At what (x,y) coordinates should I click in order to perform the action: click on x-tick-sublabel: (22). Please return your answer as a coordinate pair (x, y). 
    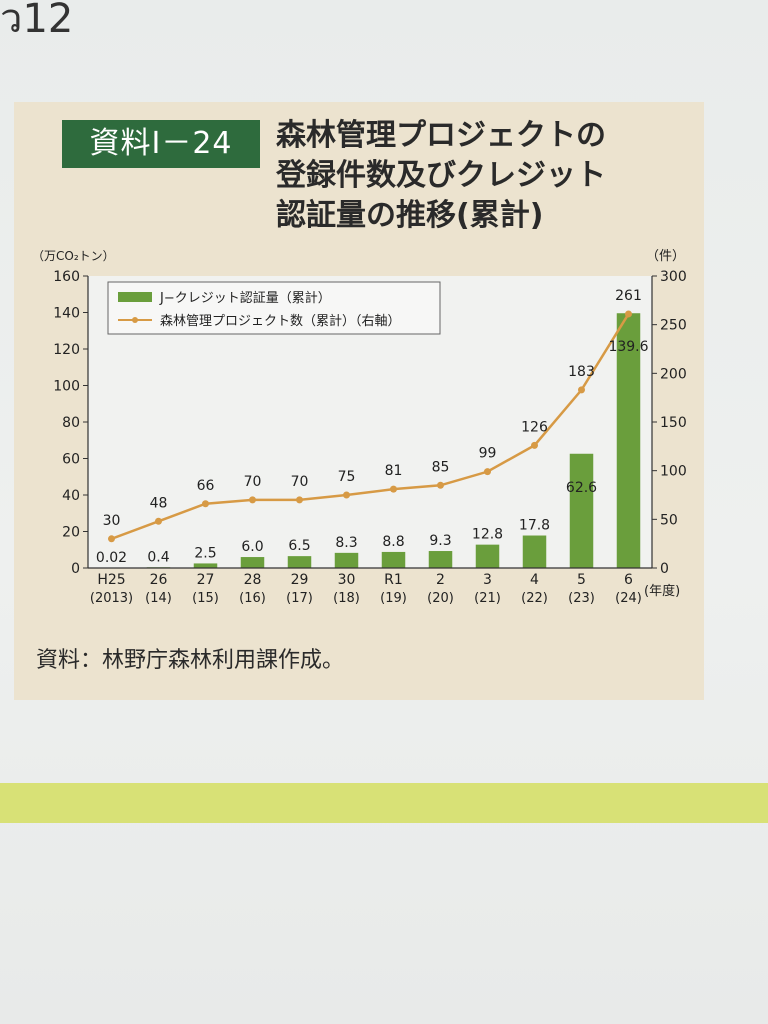
    Looking at the image, I should click on (534, 598).